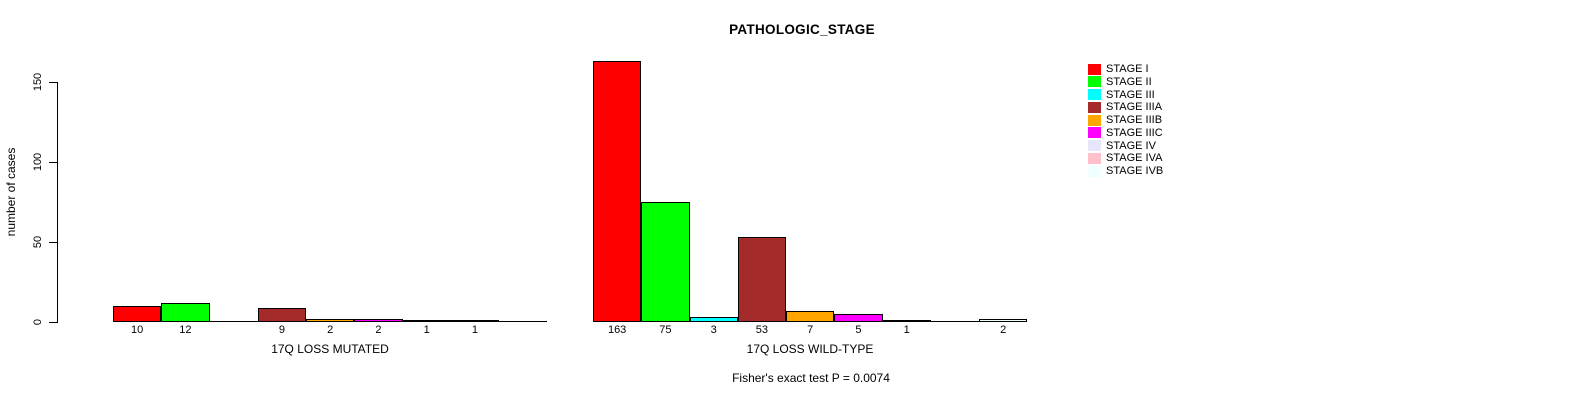 The height and width of the screenshot is (400, 1590). What do you see at coordinates (1094, 69) in the screenshot?
I see `legend-swatch-stage-i` at bounding box center [1094, 69].